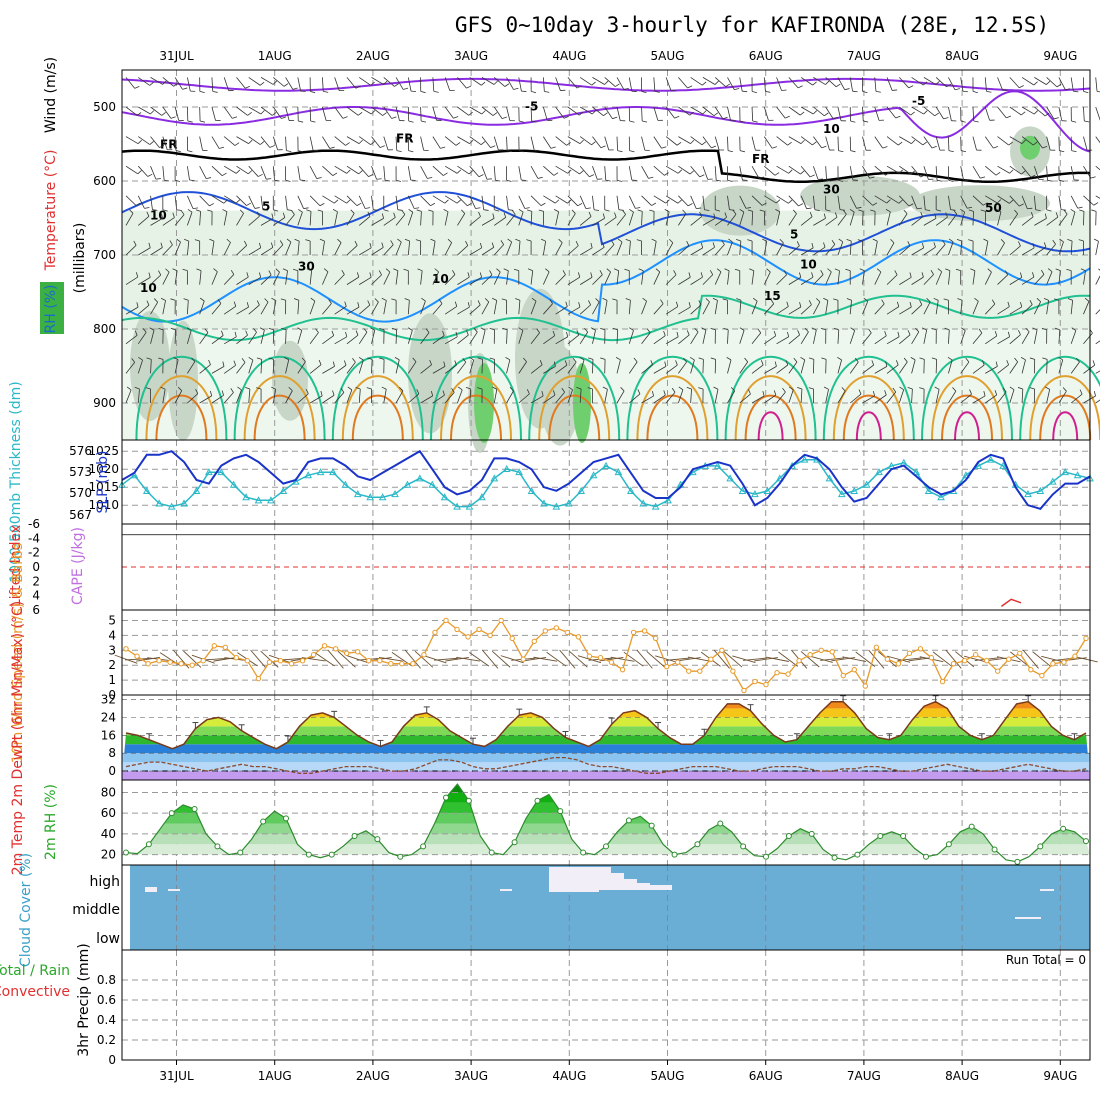 Image resolution: width=1100 pixels, height=1100 pixels. I want to click on contour-label: -5, so click(531, 107).